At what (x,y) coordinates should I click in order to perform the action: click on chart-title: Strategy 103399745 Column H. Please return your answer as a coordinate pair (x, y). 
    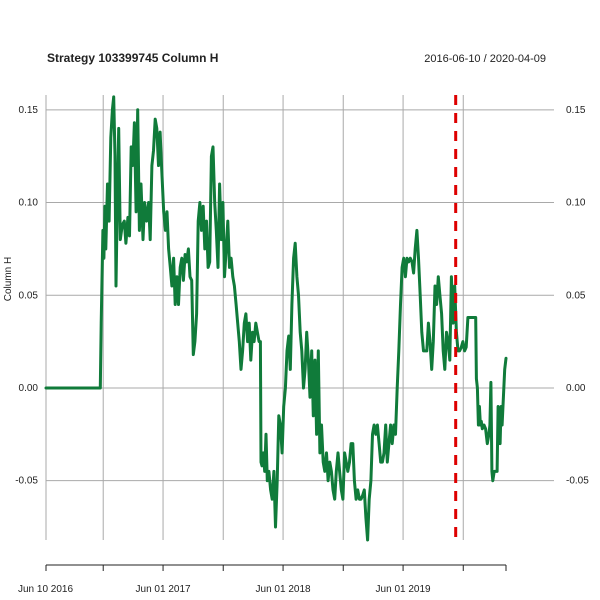
    Looking at the image, I should click on (132, 58).